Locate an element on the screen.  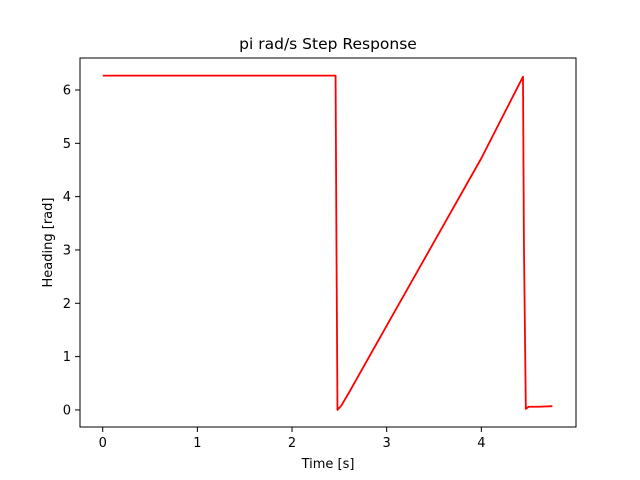
x-tick-label: 0 is located at coordinates (103, 443).